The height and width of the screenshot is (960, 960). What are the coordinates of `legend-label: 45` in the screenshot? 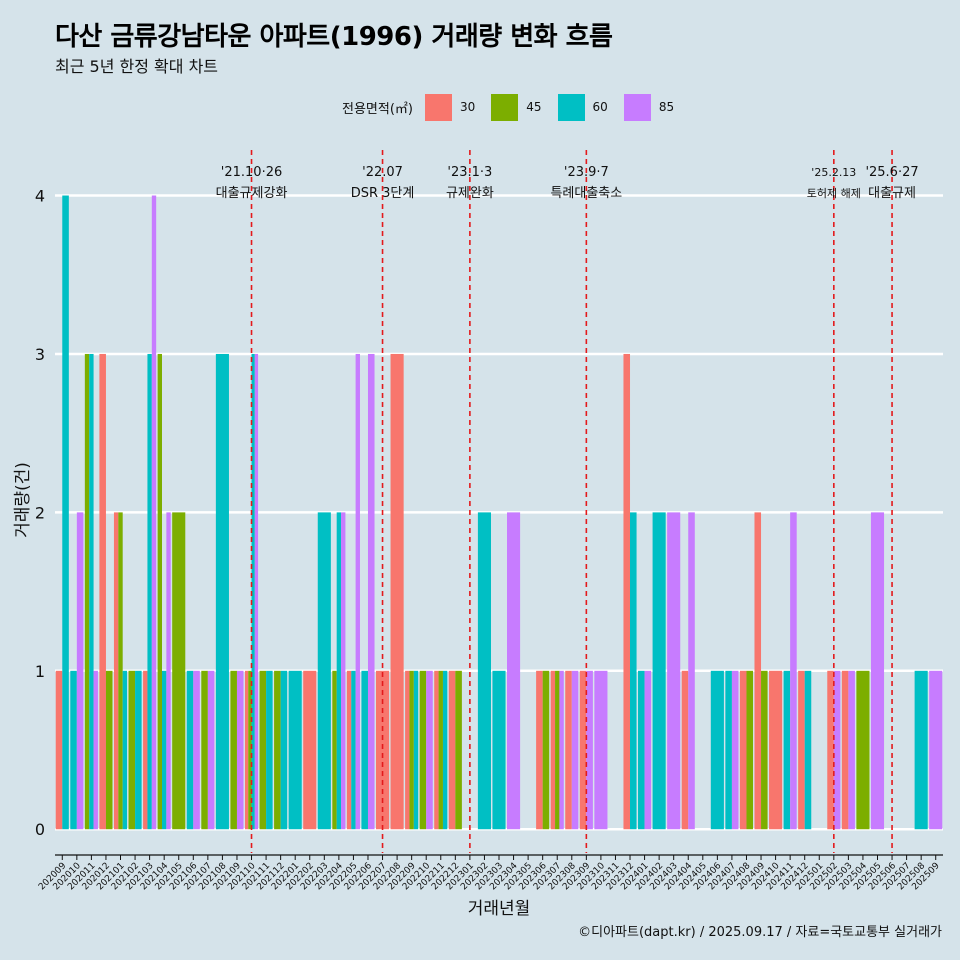 It's located at (534, 107).